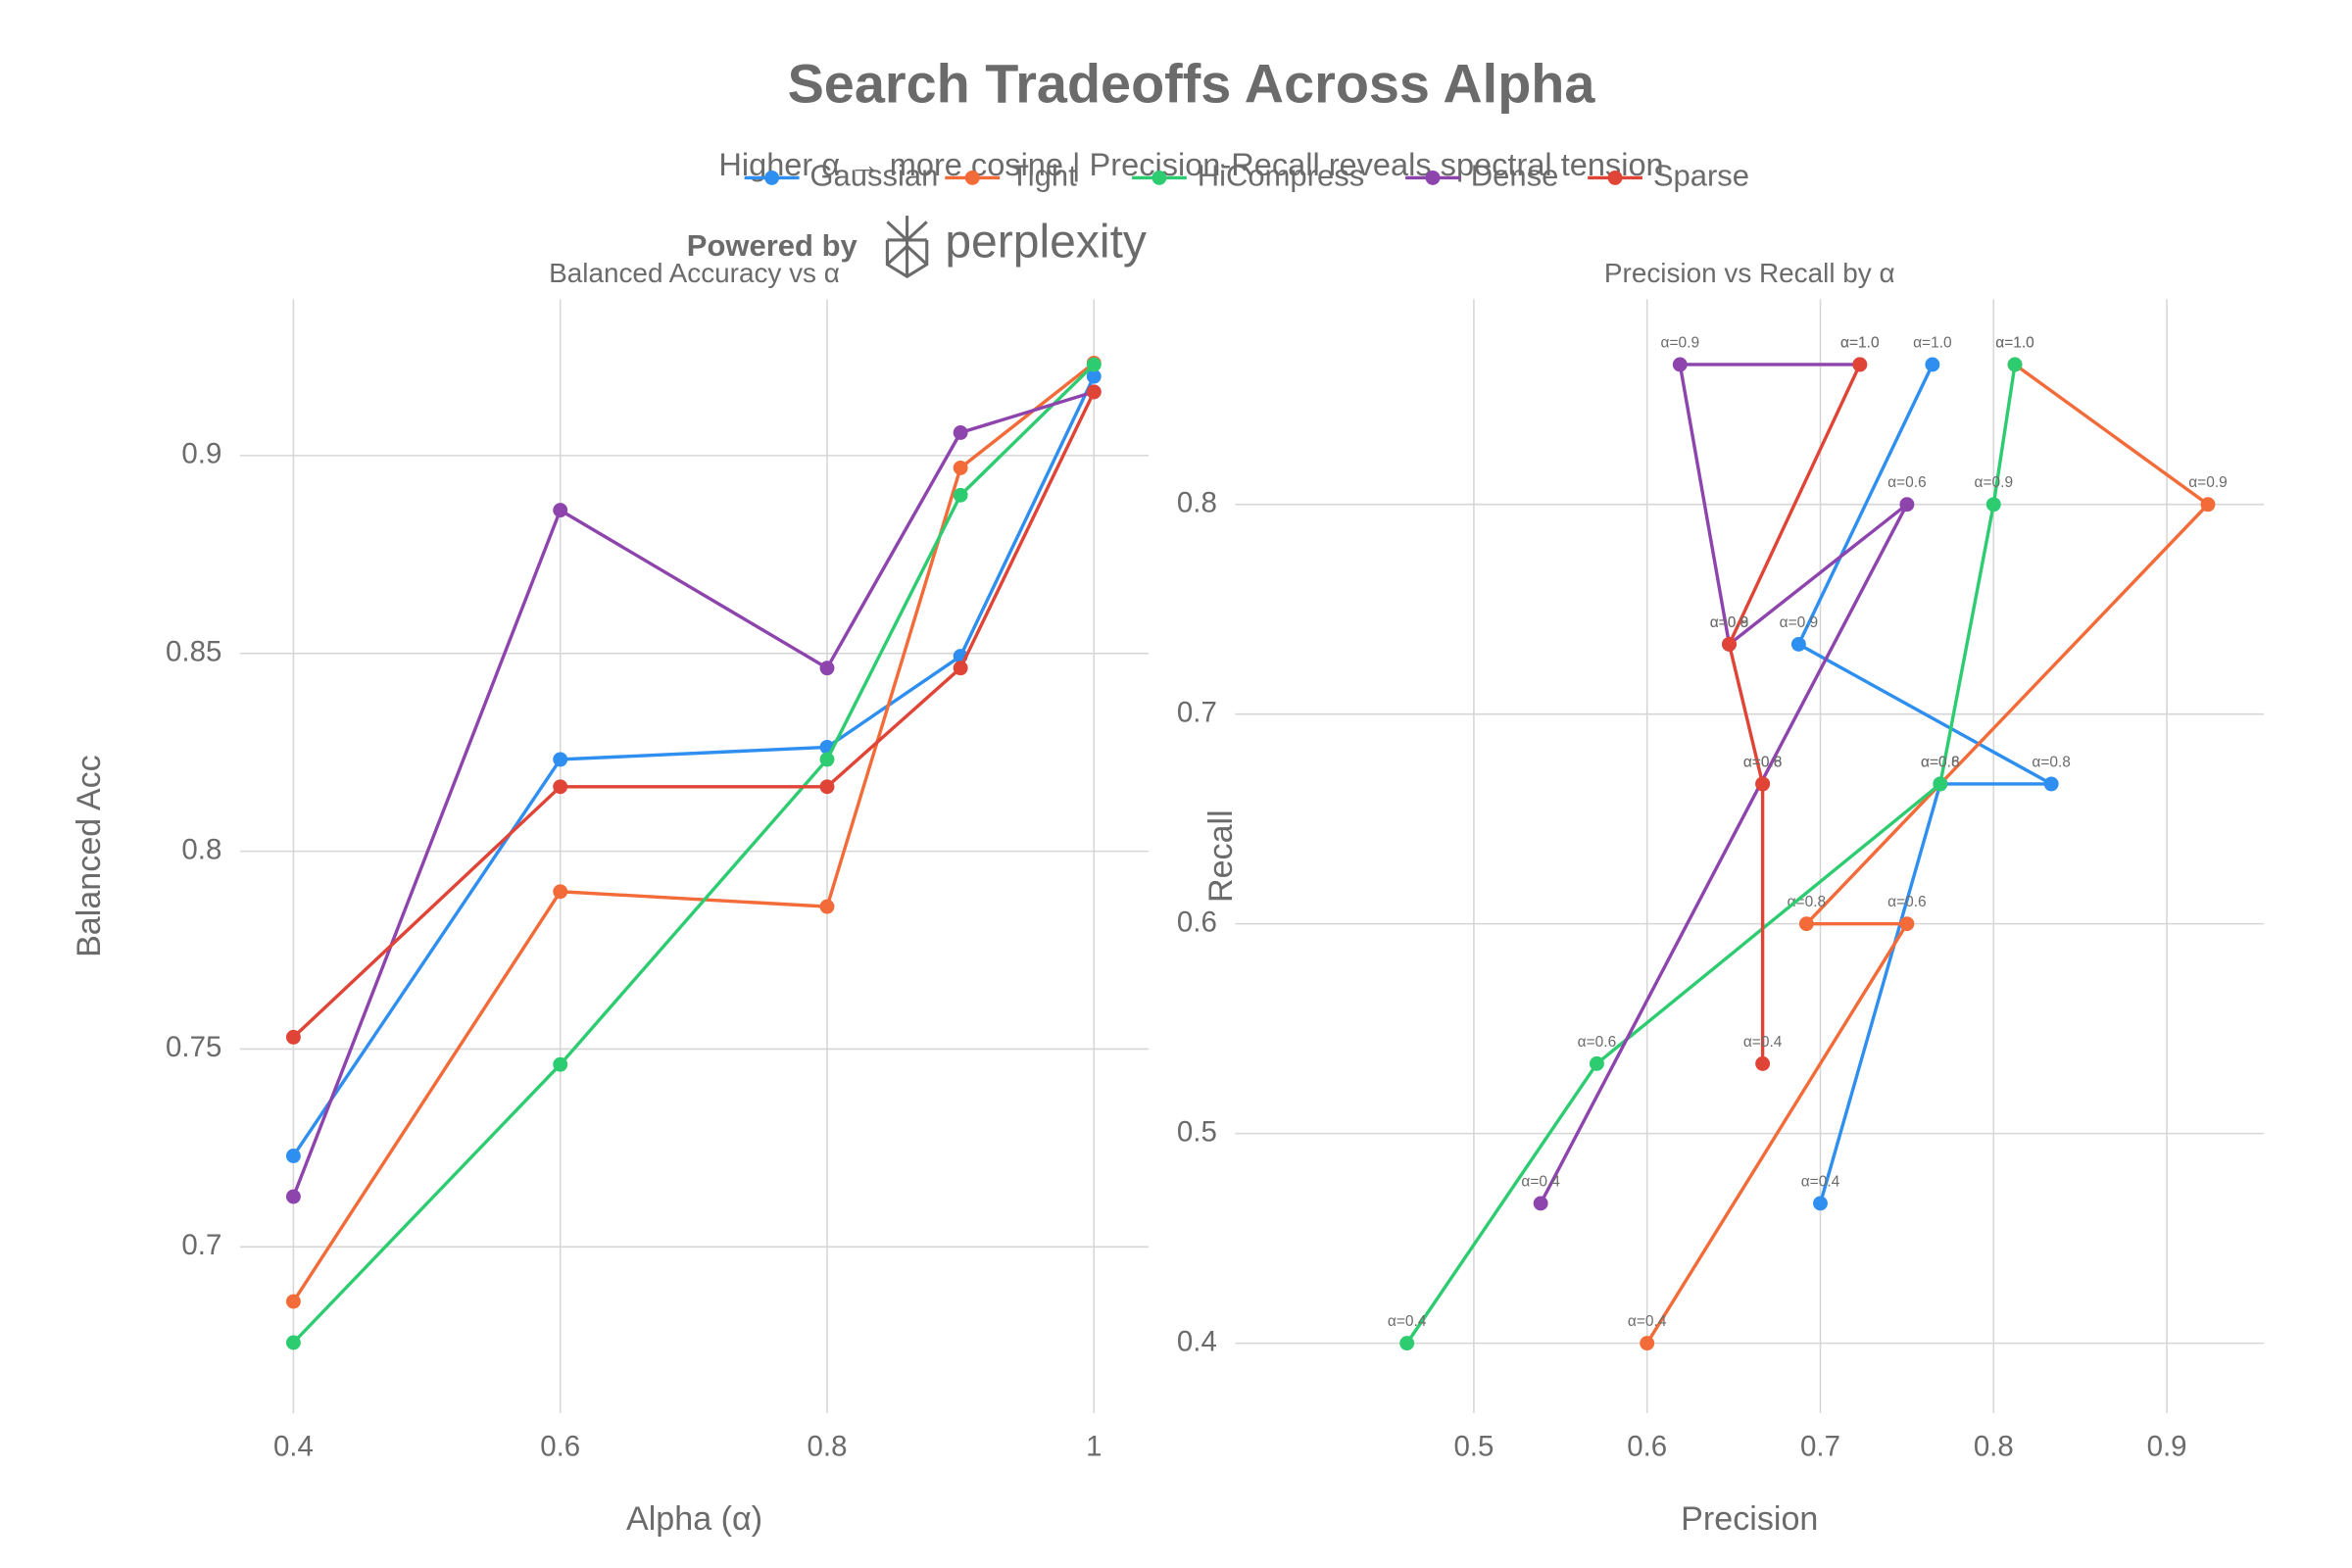 This screenshot has width=2352, height=1568. Describe the element at coordinates (1820, 1446) in the screenshot. I see `x-tick-label: 0.7` at that location.